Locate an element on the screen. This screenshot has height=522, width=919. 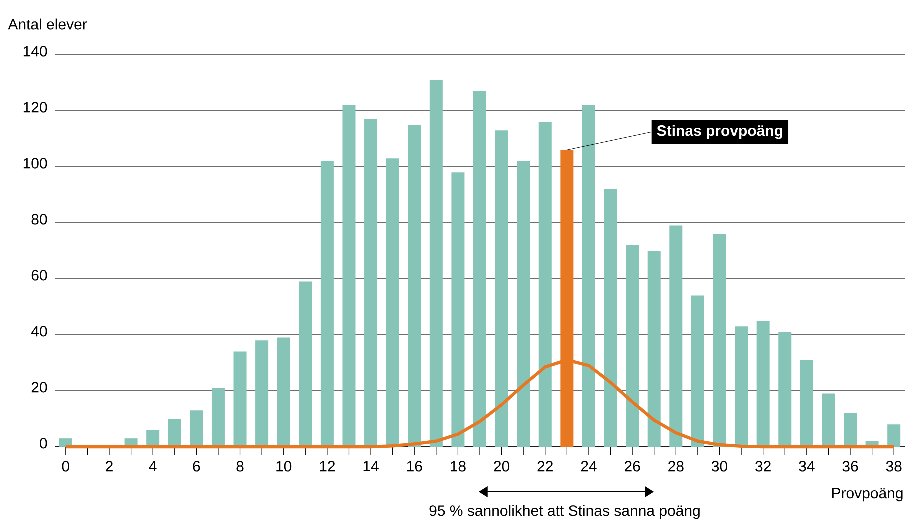
y-axis-title: Antal elever is located at coordinates (48, 24).